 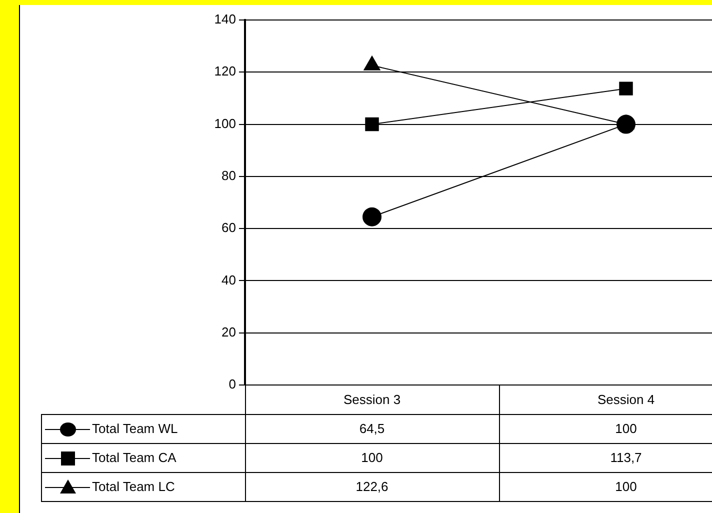 What do you see at coordinates (225, 71) in the screenshot?
I see `y-tick-label: 120` at bounding box center [225, 71].